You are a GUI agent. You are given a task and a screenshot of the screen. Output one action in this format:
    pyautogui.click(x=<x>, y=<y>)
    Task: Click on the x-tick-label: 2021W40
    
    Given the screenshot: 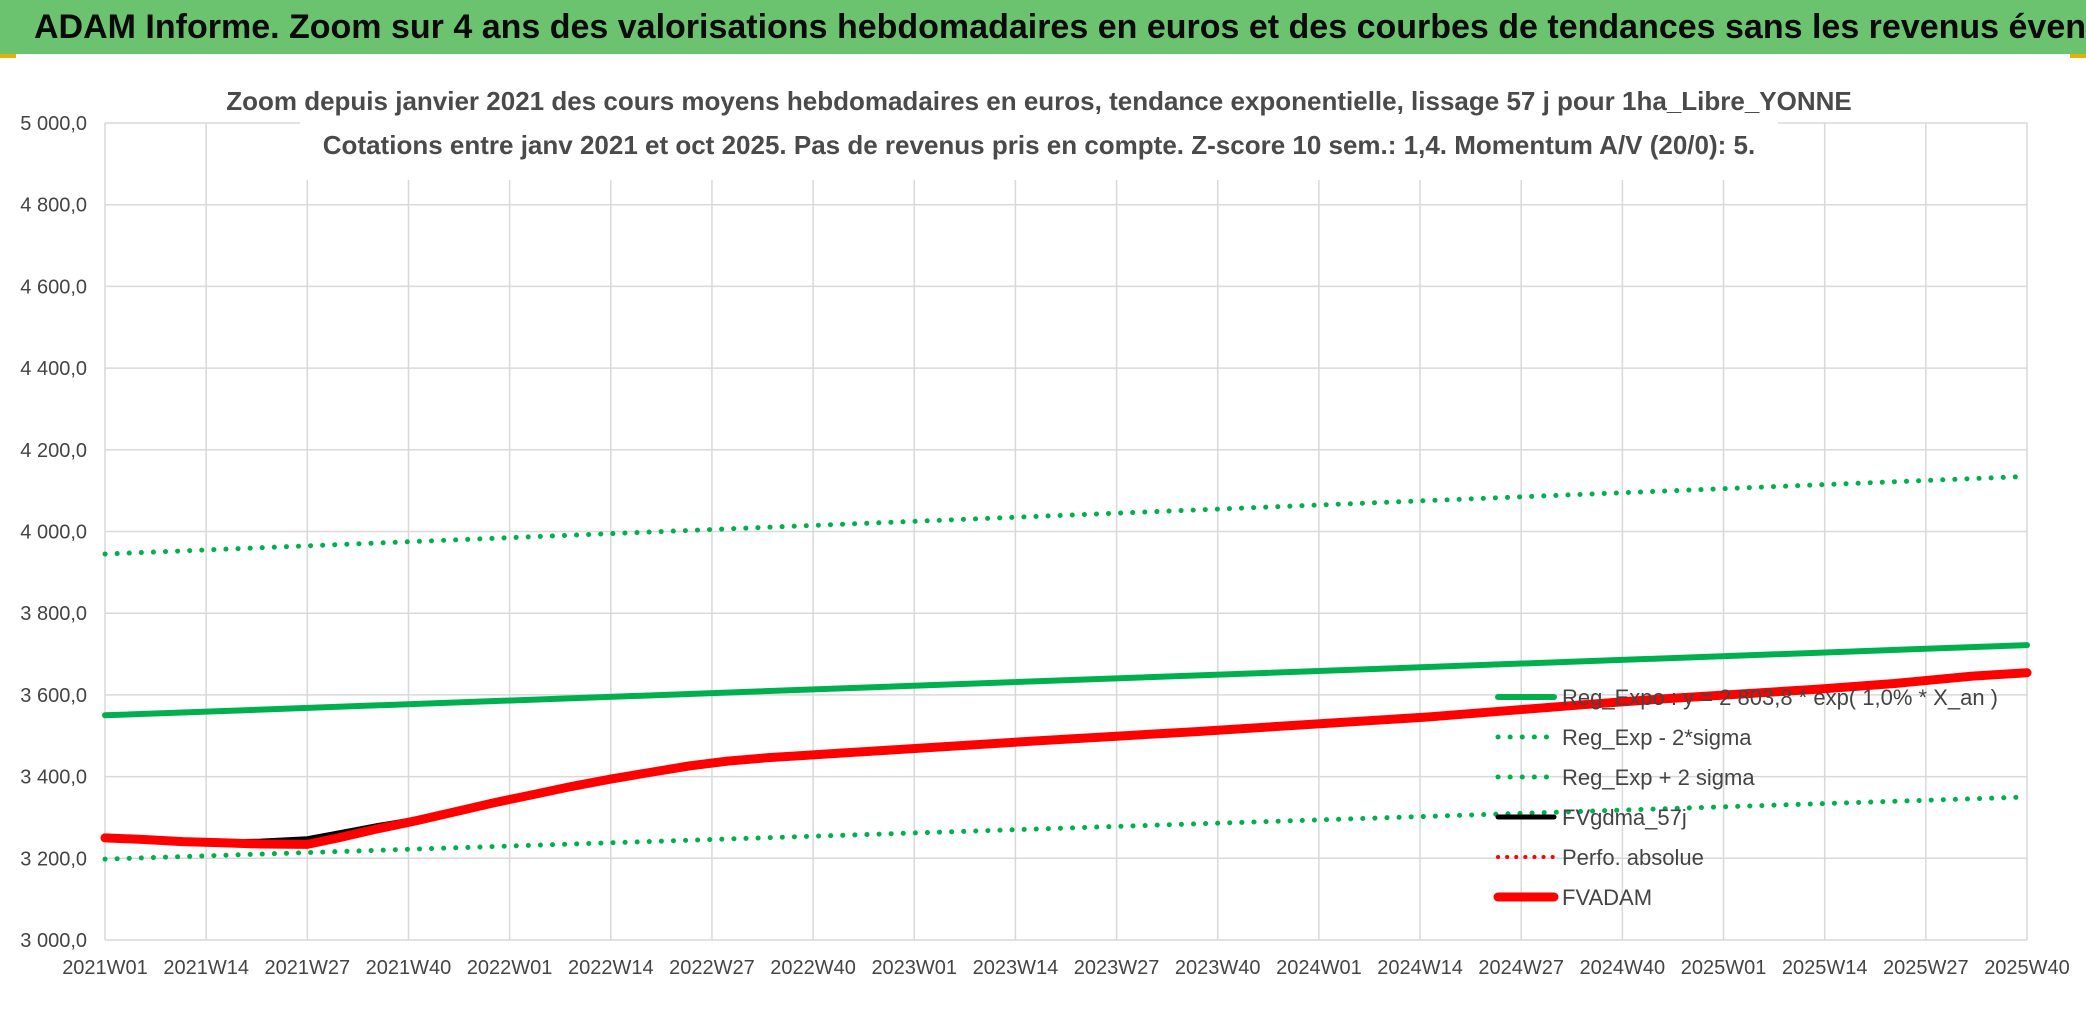 What is the action you would take?
    pyautogui.click(x=409, y=968)
    